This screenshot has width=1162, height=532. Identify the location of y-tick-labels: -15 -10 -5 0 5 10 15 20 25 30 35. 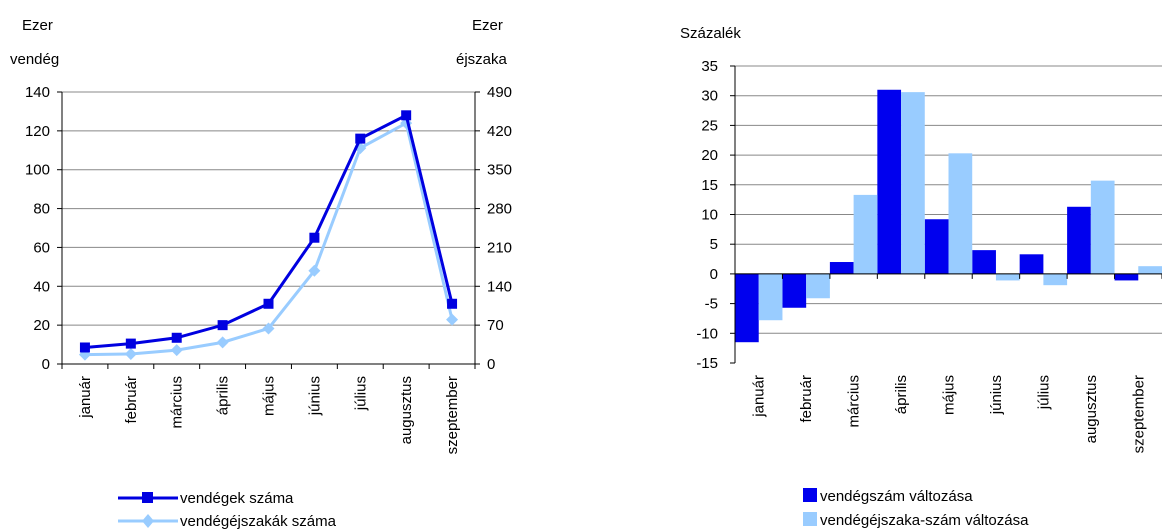
(707, 215).